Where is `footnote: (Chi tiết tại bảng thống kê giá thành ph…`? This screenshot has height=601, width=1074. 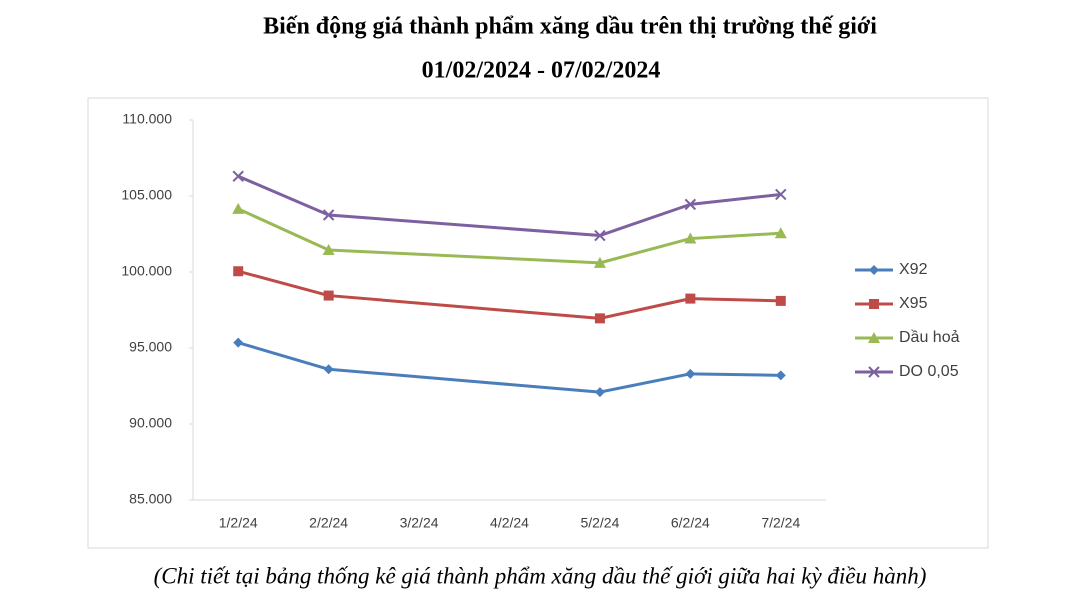
footnote: (Chi tiết tại bảng thống kê giá thành ph… is located at coordinates (540, 575).